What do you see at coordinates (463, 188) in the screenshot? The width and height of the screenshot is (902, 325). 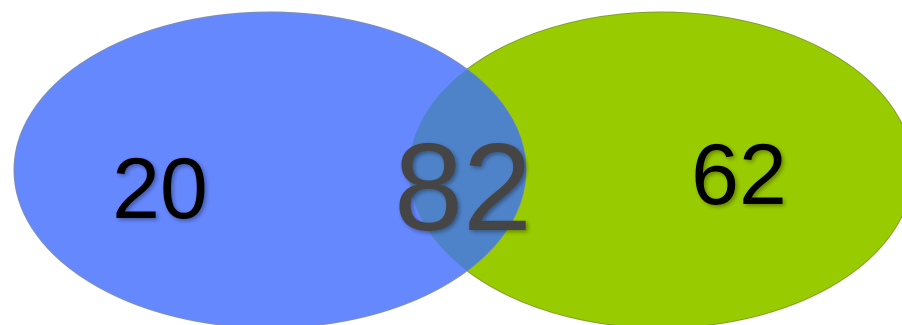 I see `set-overlap-count: 82` at bounding box center [463, 188].